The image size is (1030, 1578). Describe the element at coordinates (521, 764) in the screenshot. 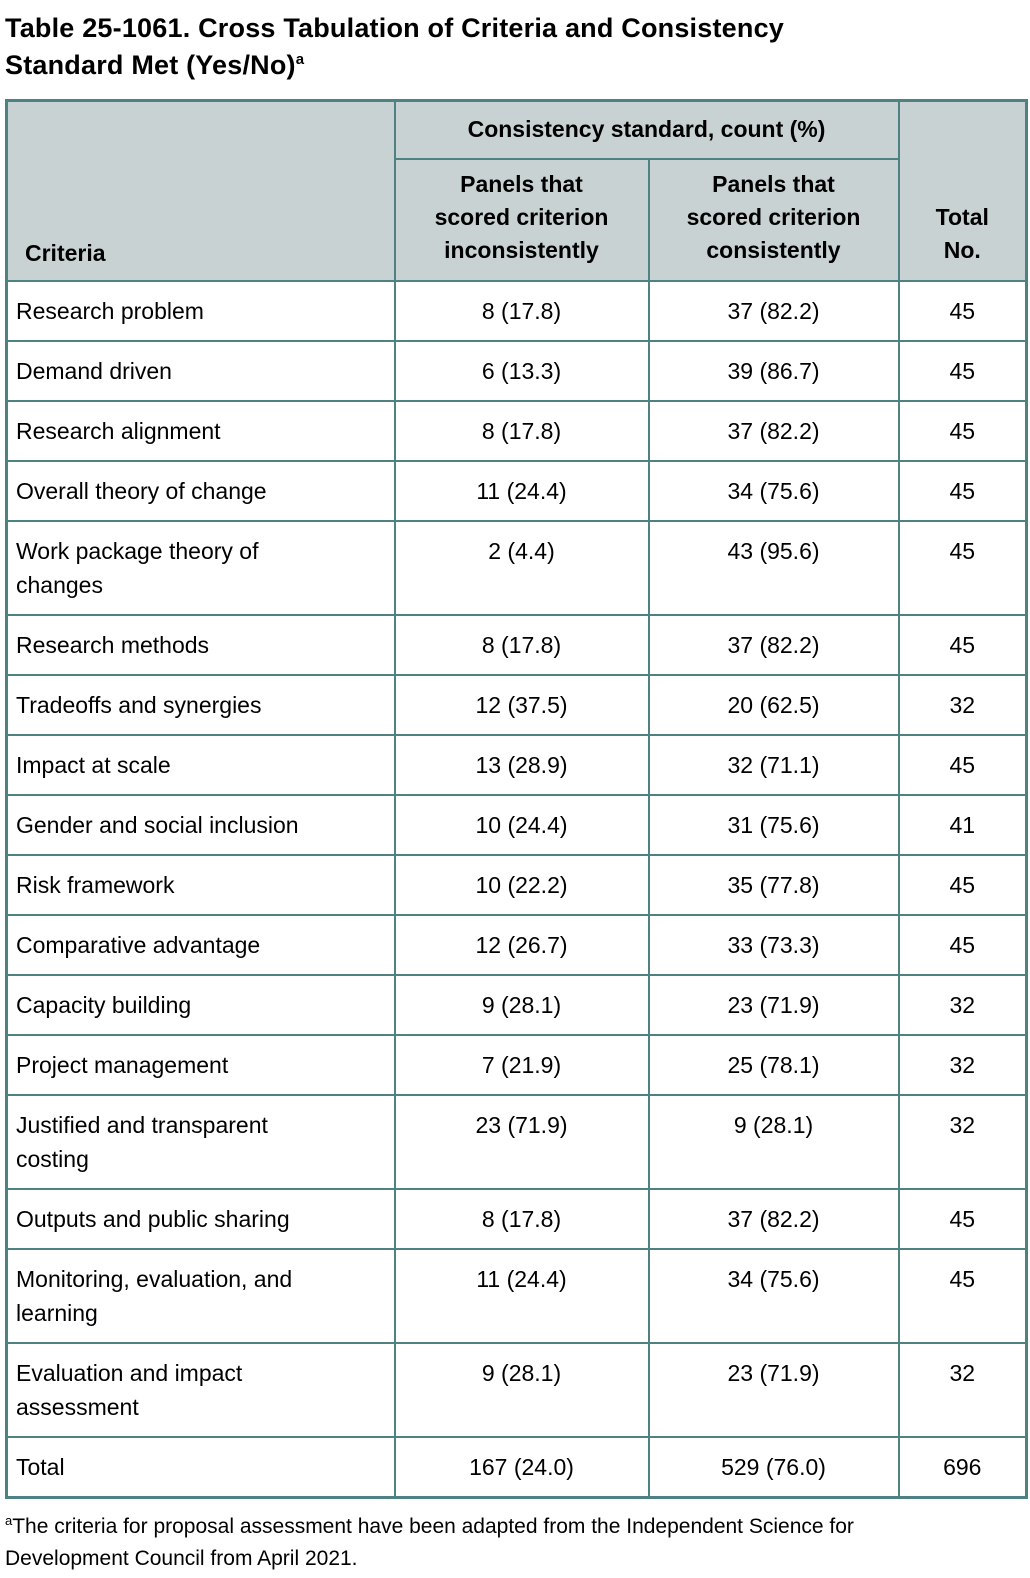

I see `cell-inconsistent: 13 (28.9)` at that location.